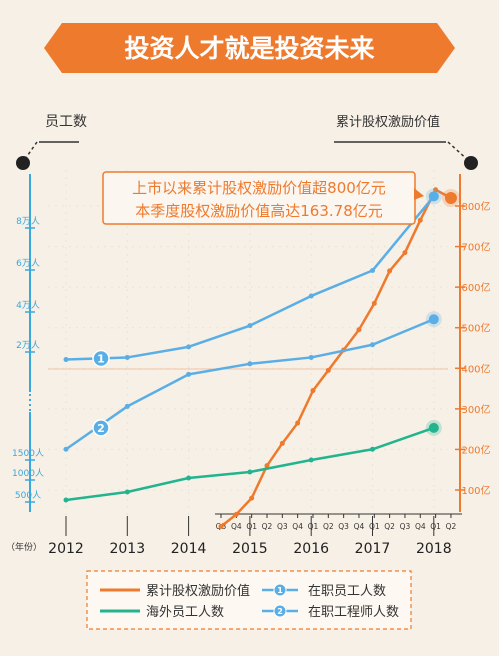 The image size is (499, 656). I want to click on banner-title: 投资人才就是投资未来, so click(249, 48).